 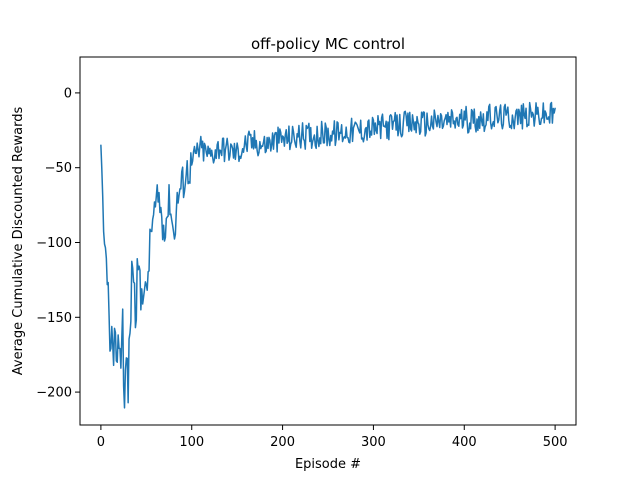 What do you see at coordinates (54, 243) in the screenshot?
I see `y-tick-label: −100` at bounding box center [54, 243].